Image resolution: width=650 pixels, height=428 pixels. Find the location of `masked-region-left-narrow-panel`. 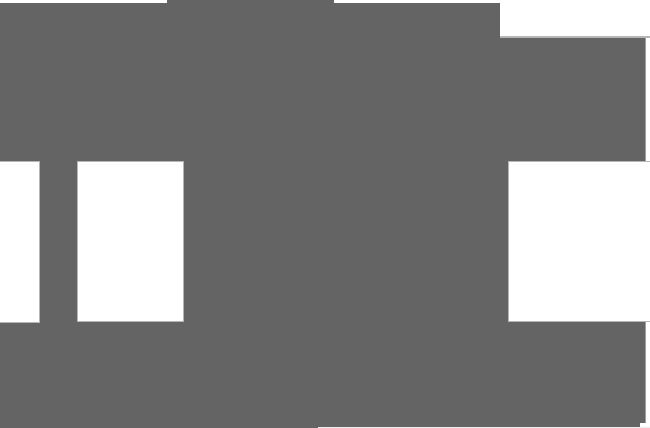

masked-region-left-narrow-panel is located at coordinates (20, 242).